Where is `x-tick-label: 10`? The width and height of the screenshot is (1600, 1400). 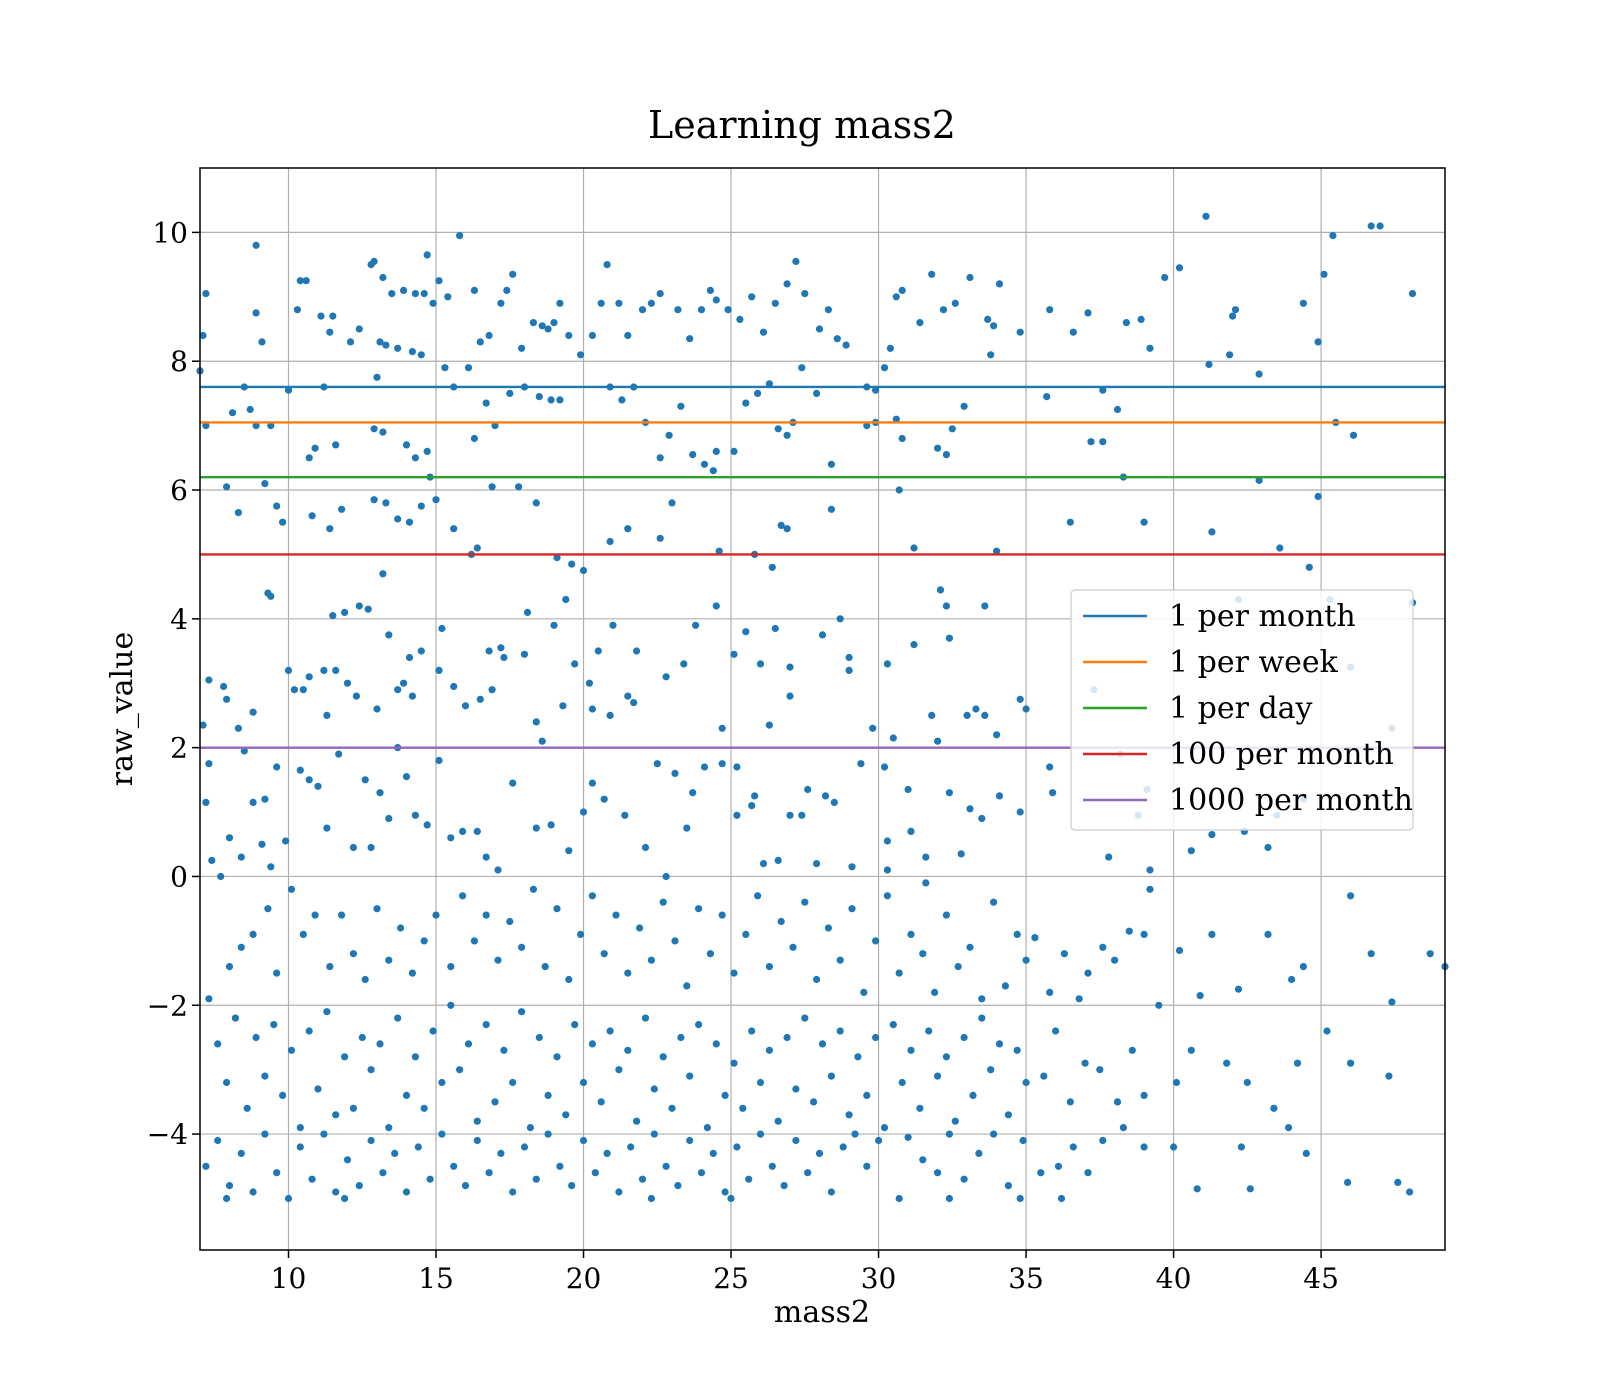
x-tick-label: 10 is located at coordinates (289, 1278).